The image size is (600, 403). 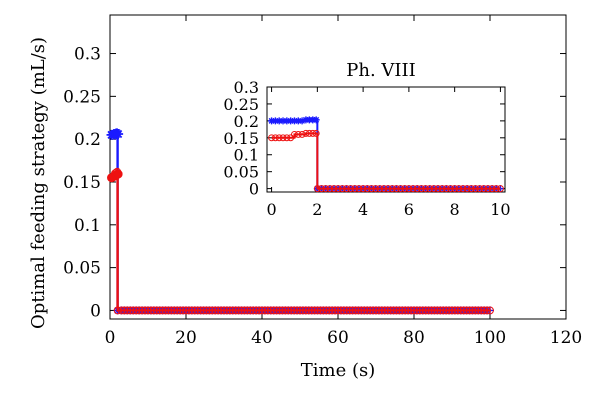 I want to click on main-y-tick-label-6: 0.3, so click(x=87, y=55).